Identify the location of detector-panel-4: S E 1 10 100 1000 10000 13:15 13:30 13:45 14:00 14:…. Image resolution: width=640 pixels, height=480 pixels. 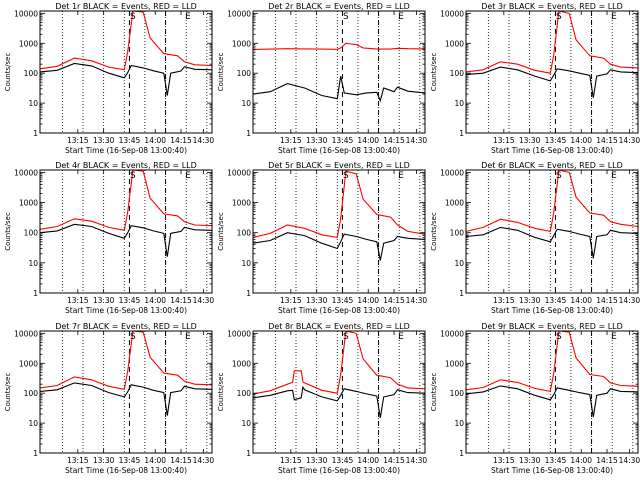
(109, 238).